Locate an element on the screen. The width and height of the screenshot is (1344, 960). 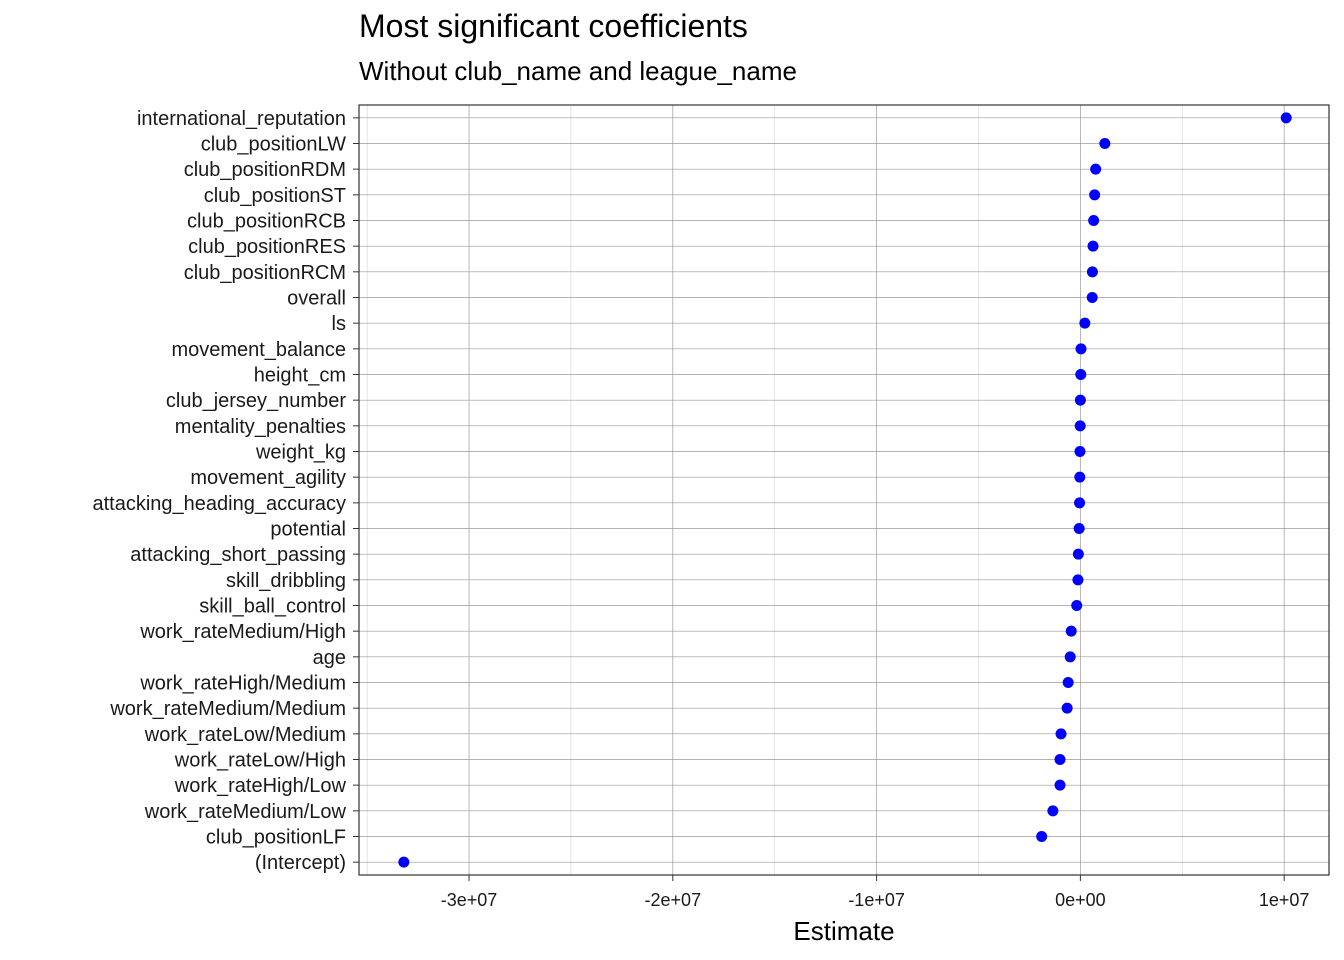
y-tick-label: height_cm is located at coordinates (300, 376).